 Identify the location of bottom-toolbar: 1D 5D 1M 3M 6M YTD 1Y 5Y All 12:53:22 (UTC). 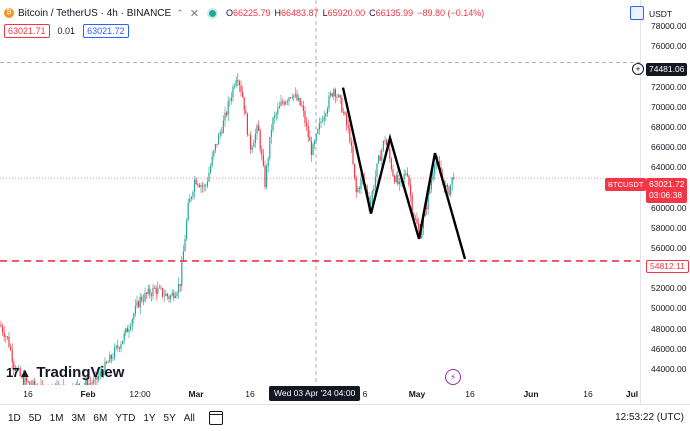
(345, 417).